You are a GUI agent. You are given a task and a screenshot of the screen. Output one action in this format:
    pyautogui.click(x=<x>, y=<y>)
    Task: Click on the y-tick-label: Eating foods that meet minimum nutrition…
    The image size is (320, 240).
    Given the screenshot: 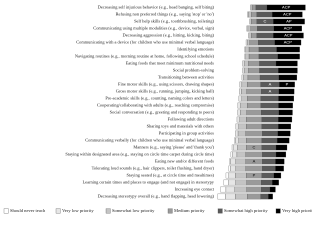 What is the action you would take?
    pyautogui.click(x=170, y=63)
    